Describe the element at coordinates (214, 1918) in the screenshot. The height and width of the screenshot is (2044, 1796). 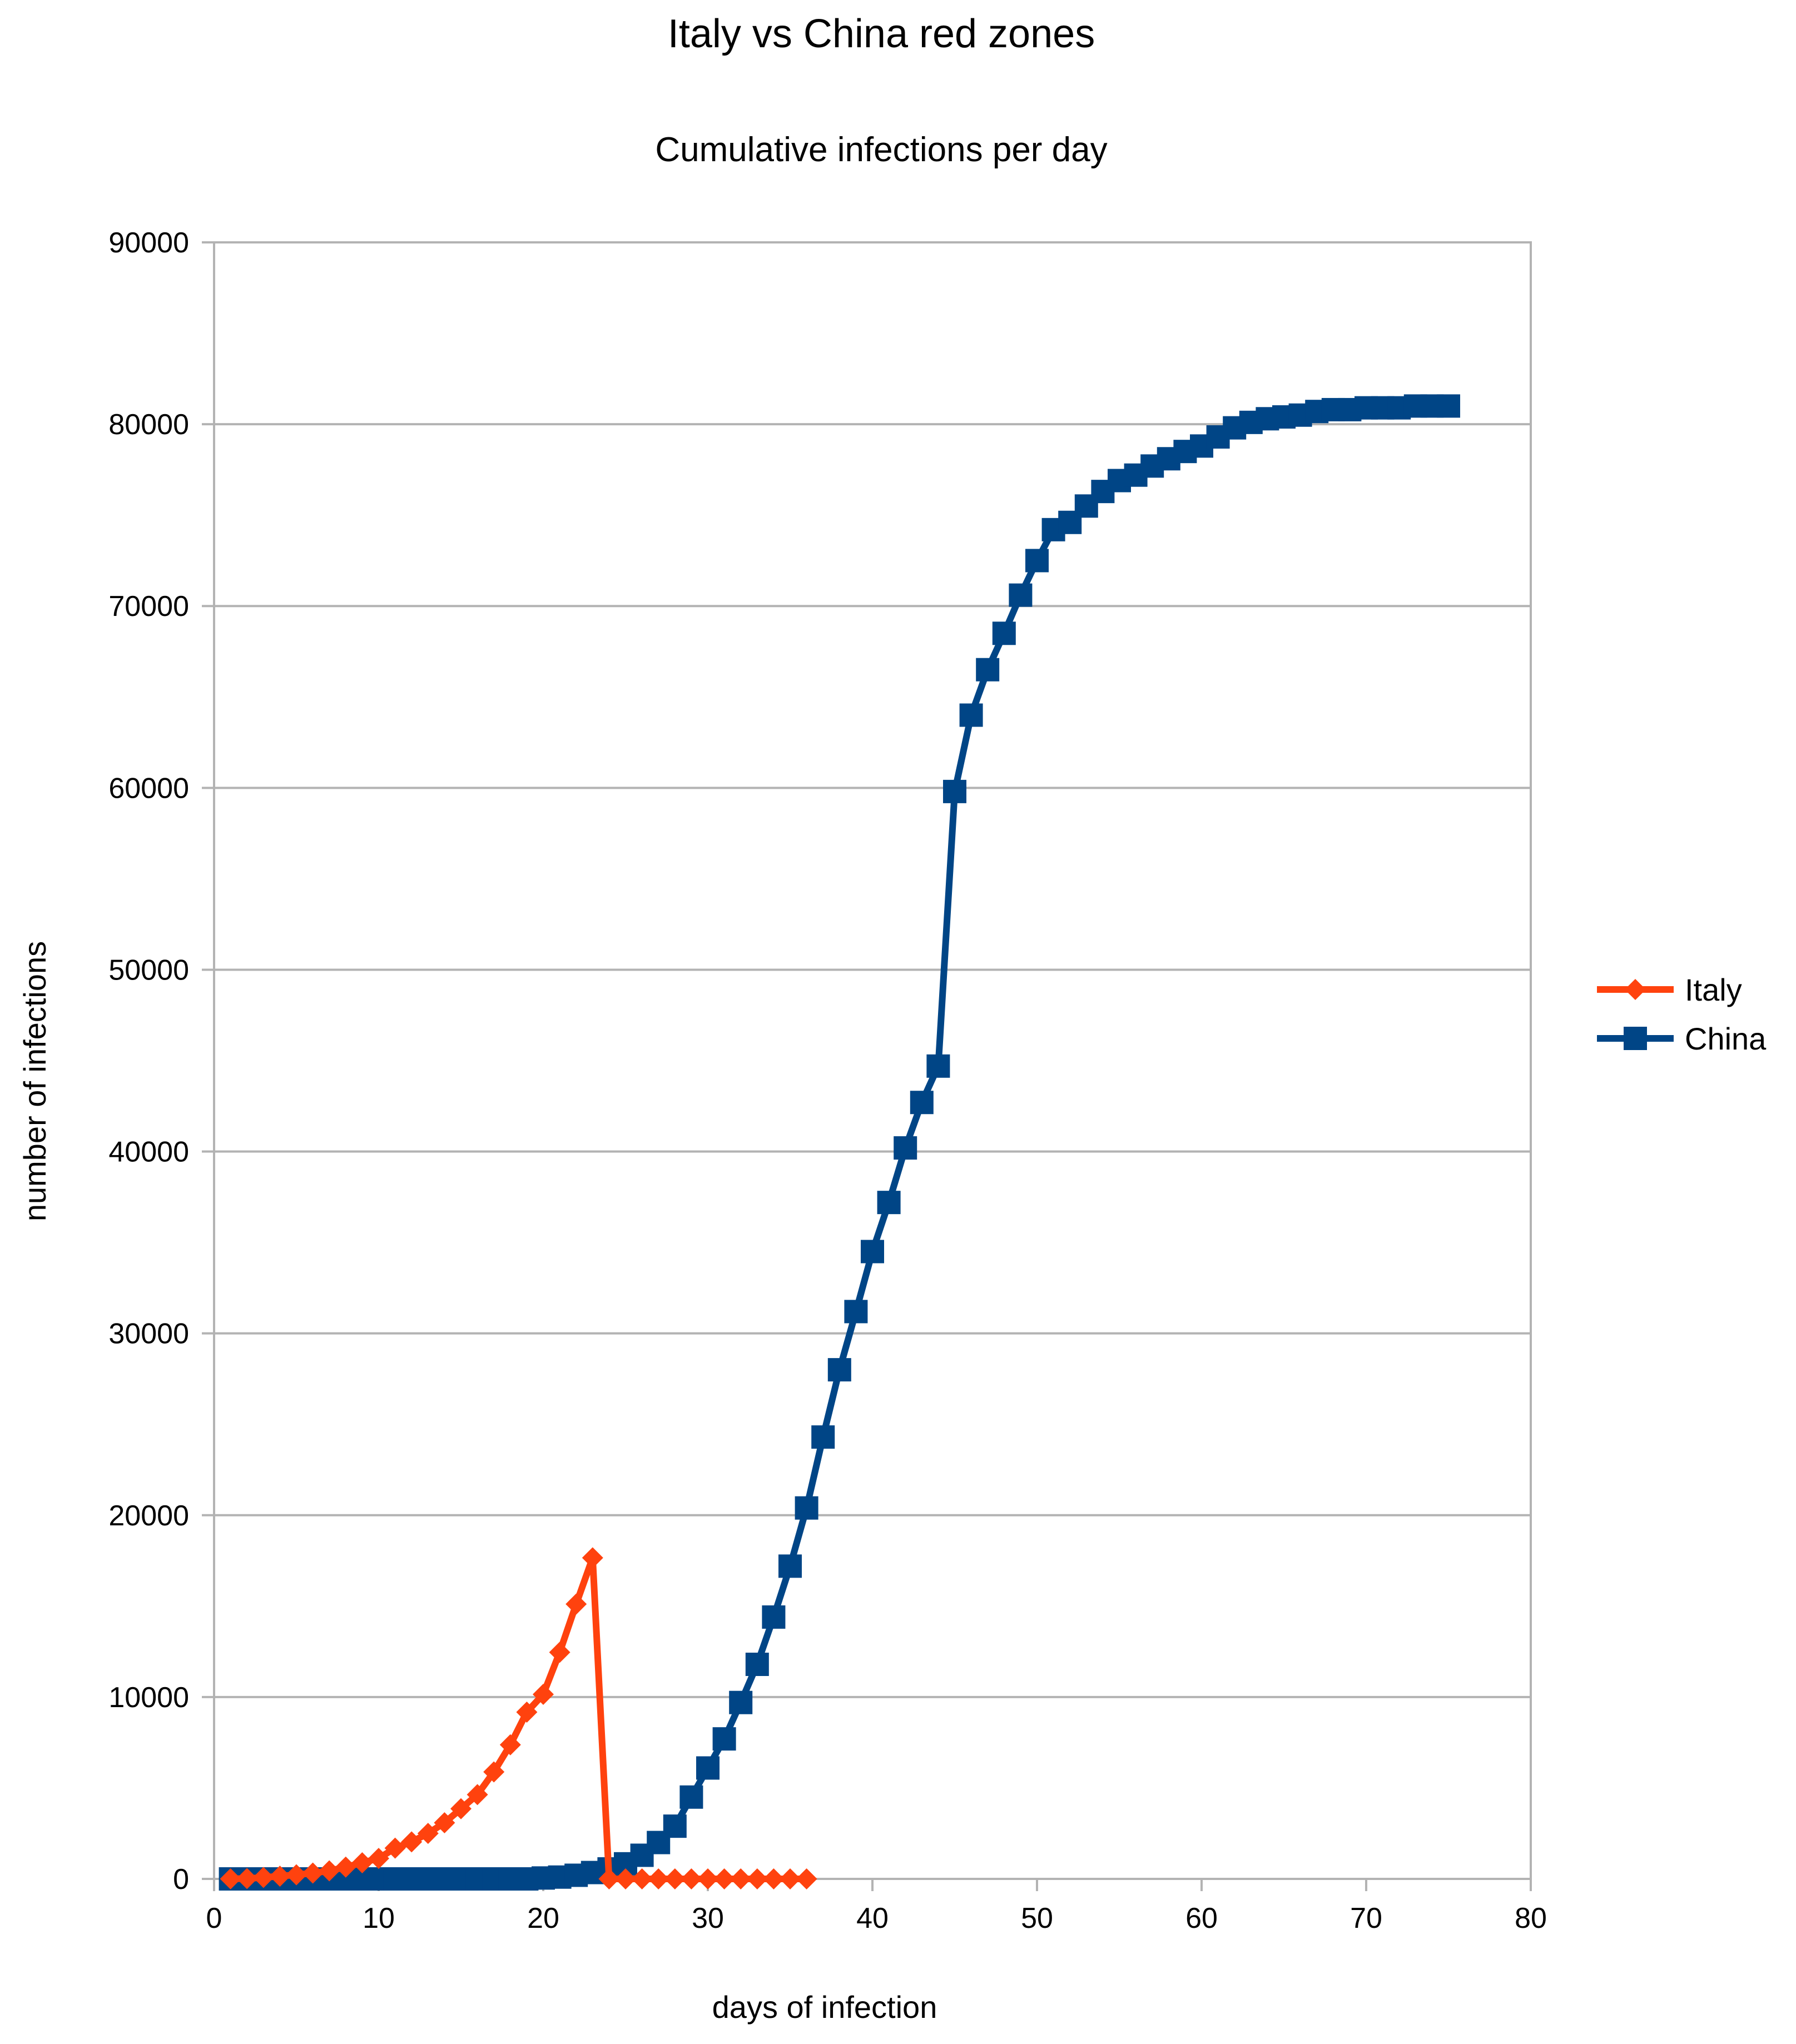
I see `x-tick-label: 0` at that location.